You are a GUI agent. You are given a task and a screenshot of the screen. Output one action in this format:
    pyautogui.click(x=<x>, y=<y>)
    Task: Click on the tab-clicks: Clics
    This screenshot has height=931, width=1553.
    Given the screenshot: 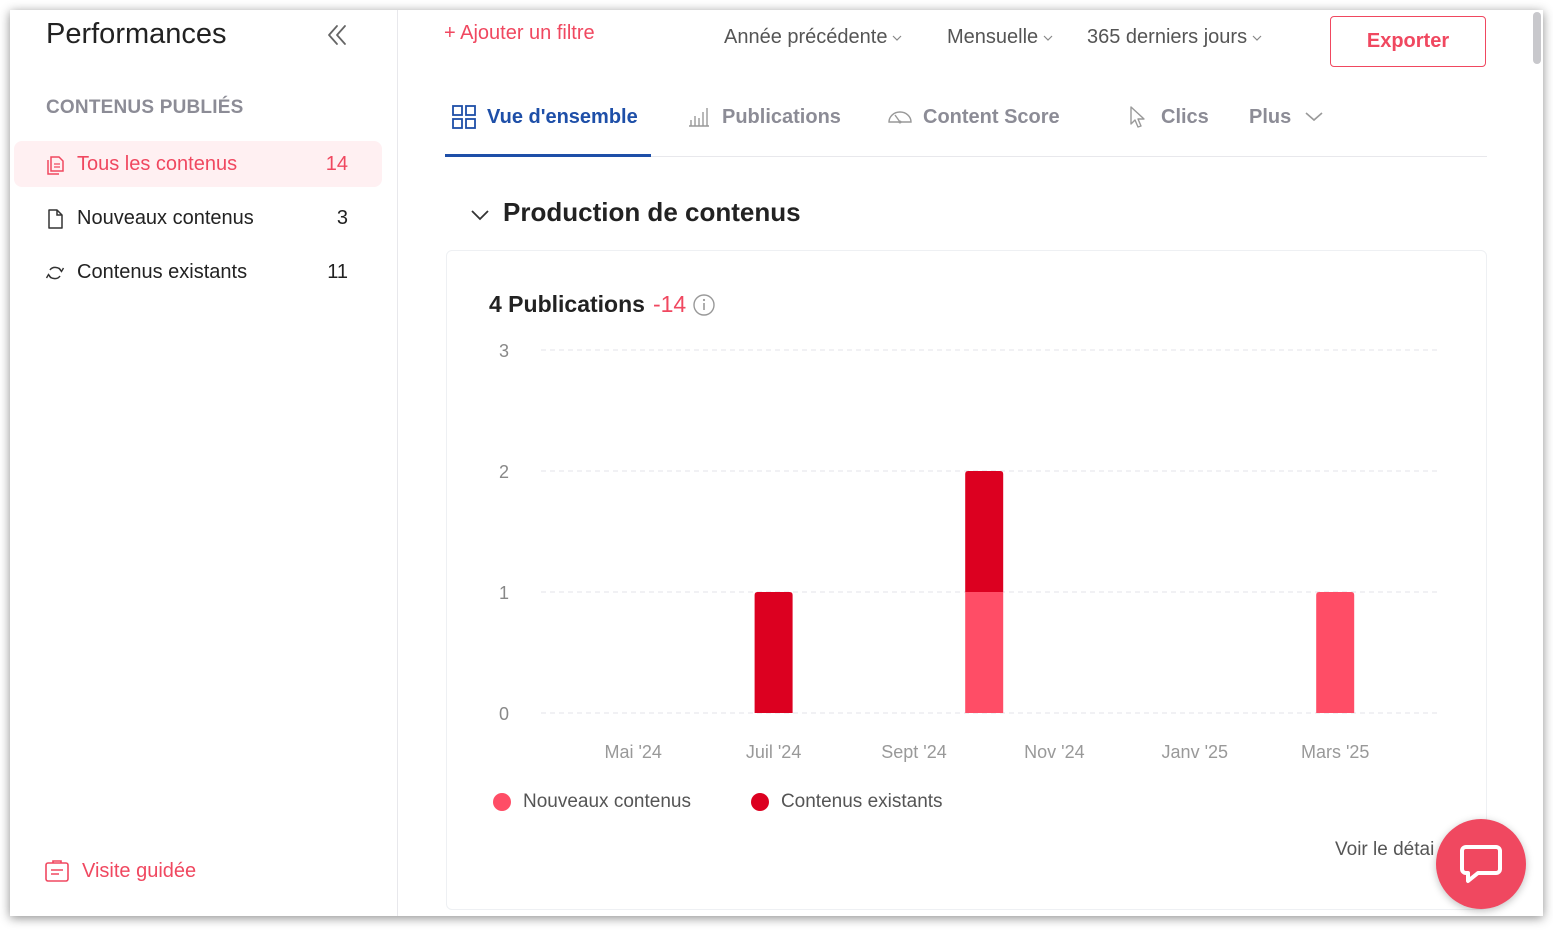 What is the action you would take?
    pyautogui.click(x=1167, y=126)
    